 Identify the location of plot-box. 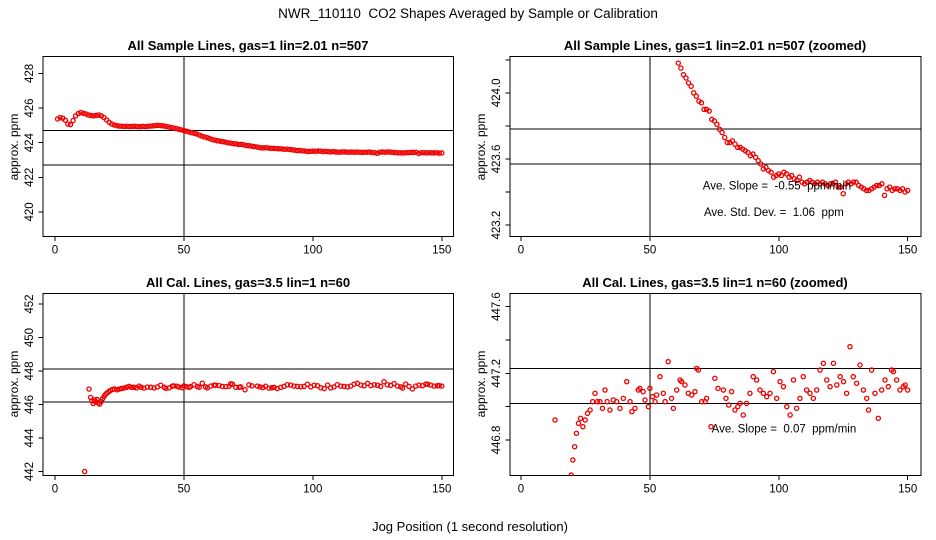
(248, 147).